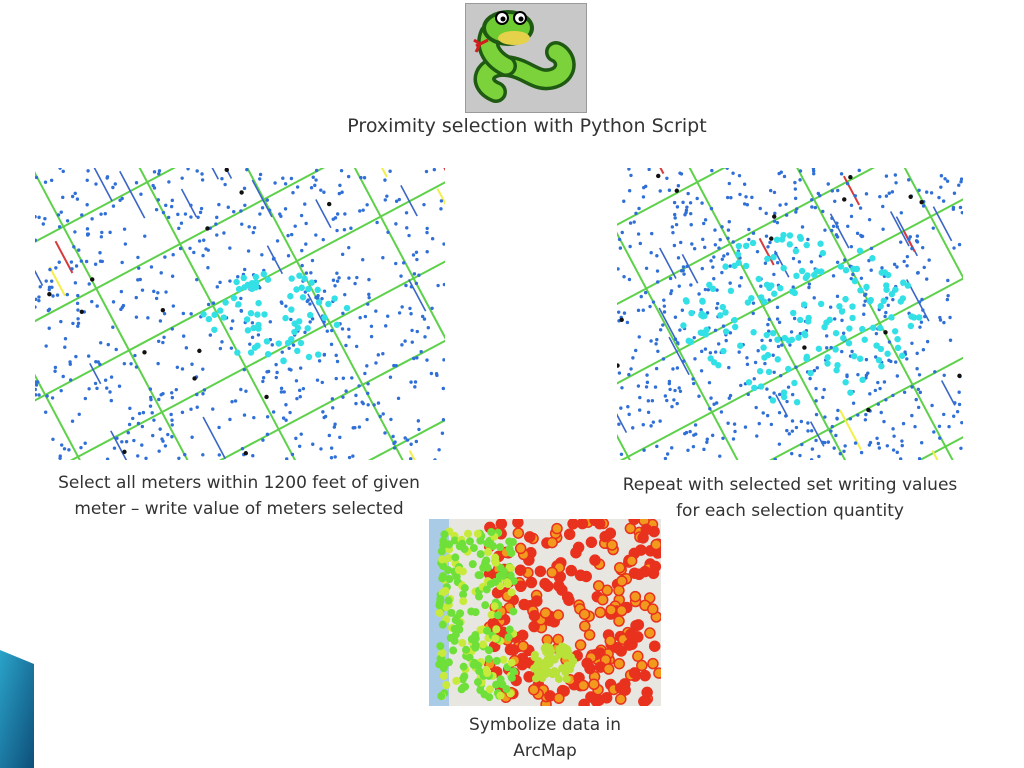  I want to click on meter-flagged, so click(921, 202).